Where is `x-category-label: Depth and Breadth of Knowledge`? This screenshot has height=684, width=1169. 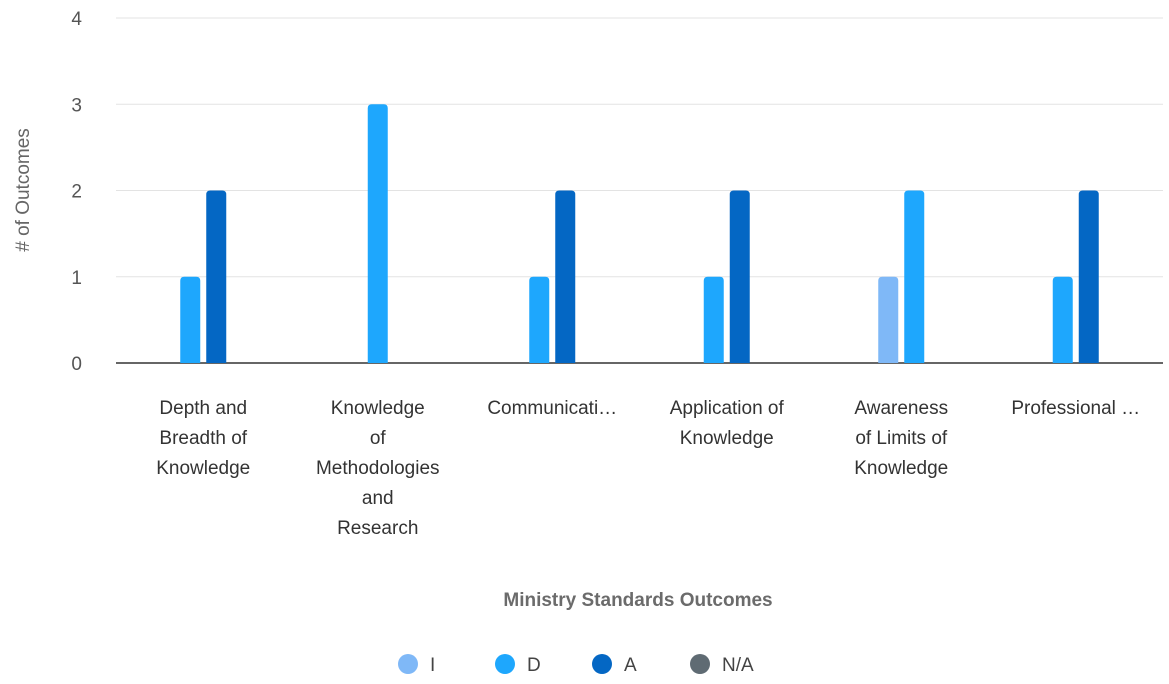
x-category-label: Depth and Breadth of Knowledge is located at coordinates (203, 438).